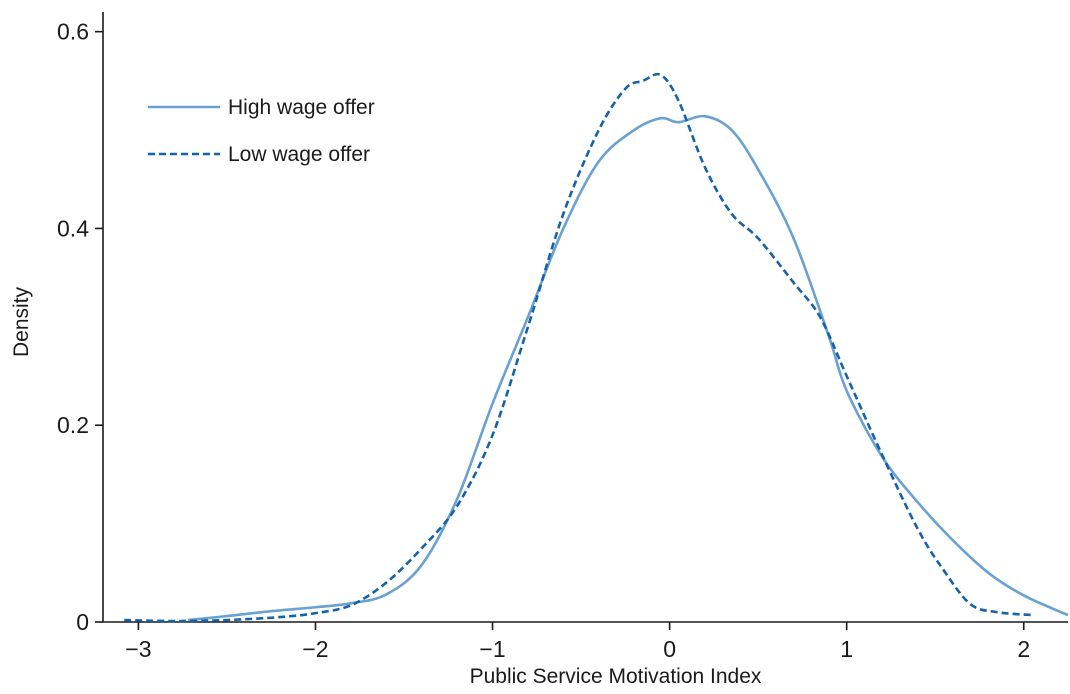  Describe the element at coordinates (73, 425) in the screenshot. I see `y-tick-label: 0.2` at that location.